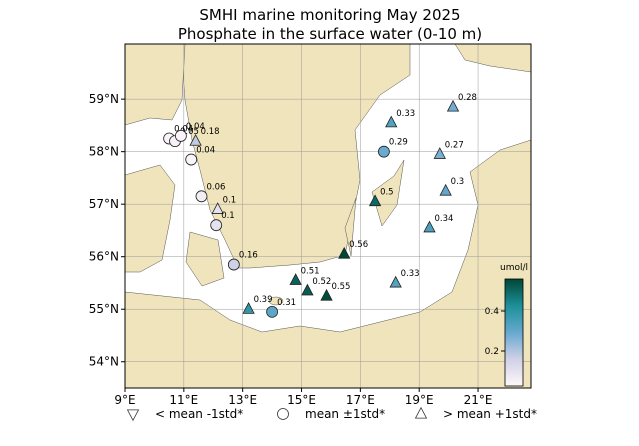  I want to click on legend: < mean -1std* mean ±1std* > mean +1std*, so click(331, 414).